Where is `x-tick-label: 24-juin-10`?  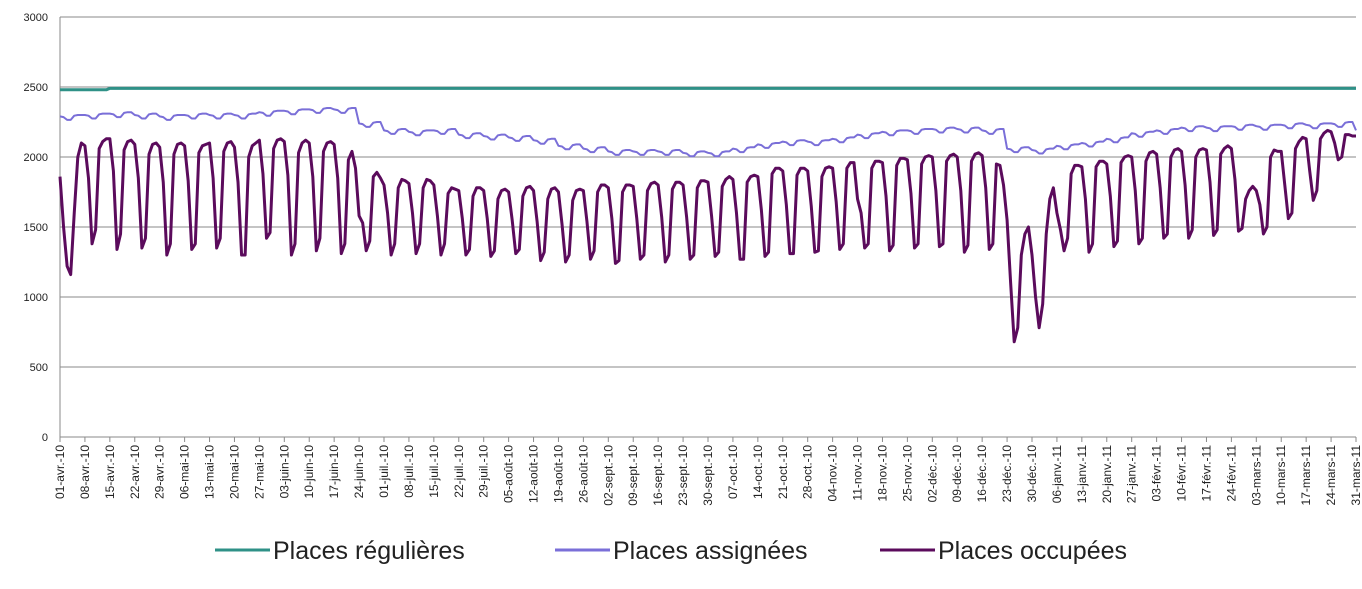 x-tick-label: 24-juin-10 is located at coordinates (359, 472).